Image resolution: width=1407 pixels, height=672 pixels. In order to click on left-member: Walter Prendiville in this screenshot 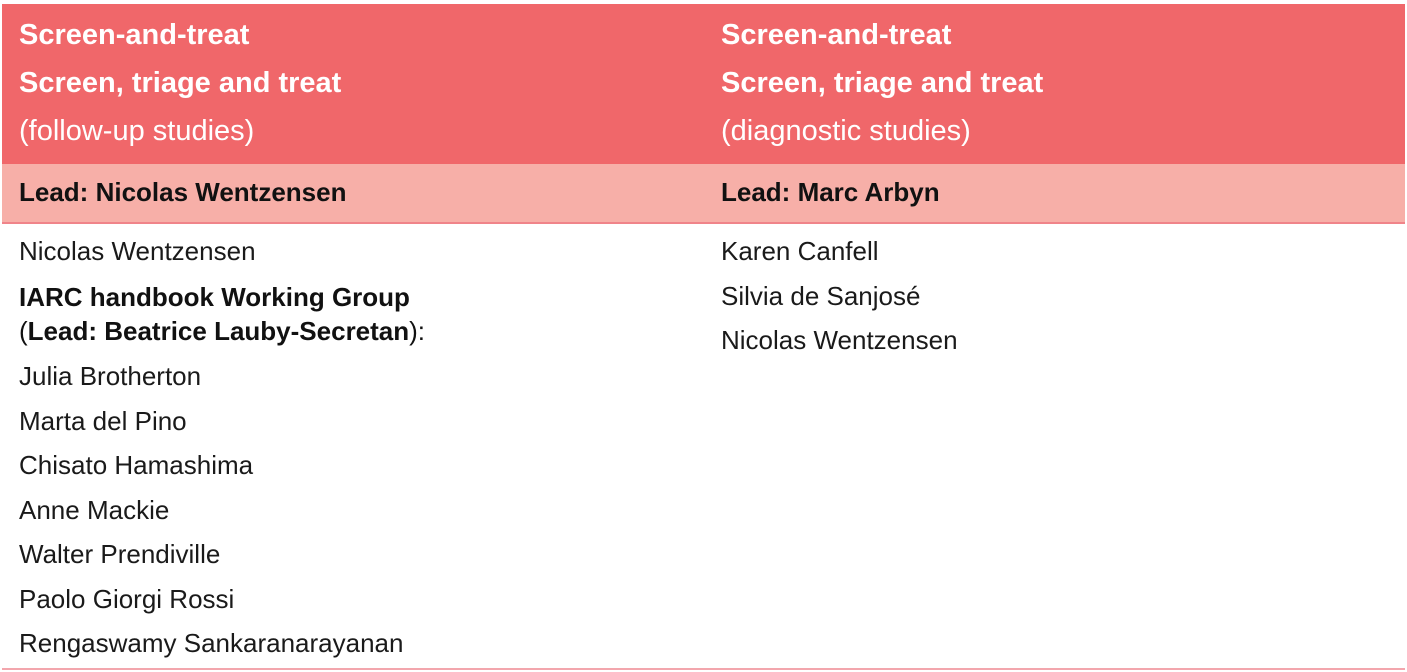, I will do `click(120, 554)`.